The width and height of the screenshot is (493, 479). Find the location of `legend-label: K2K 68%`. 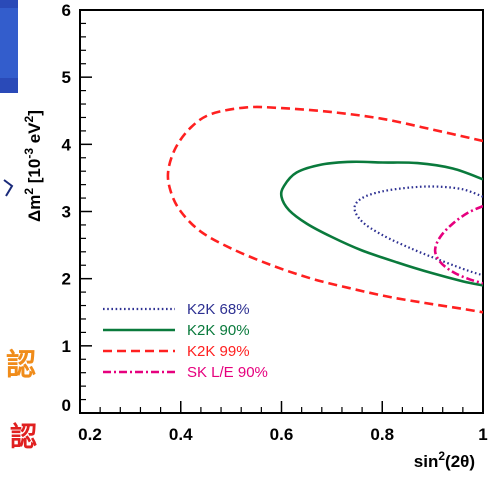

legend-label: K2K 68% is located at coordinates (218, 309).